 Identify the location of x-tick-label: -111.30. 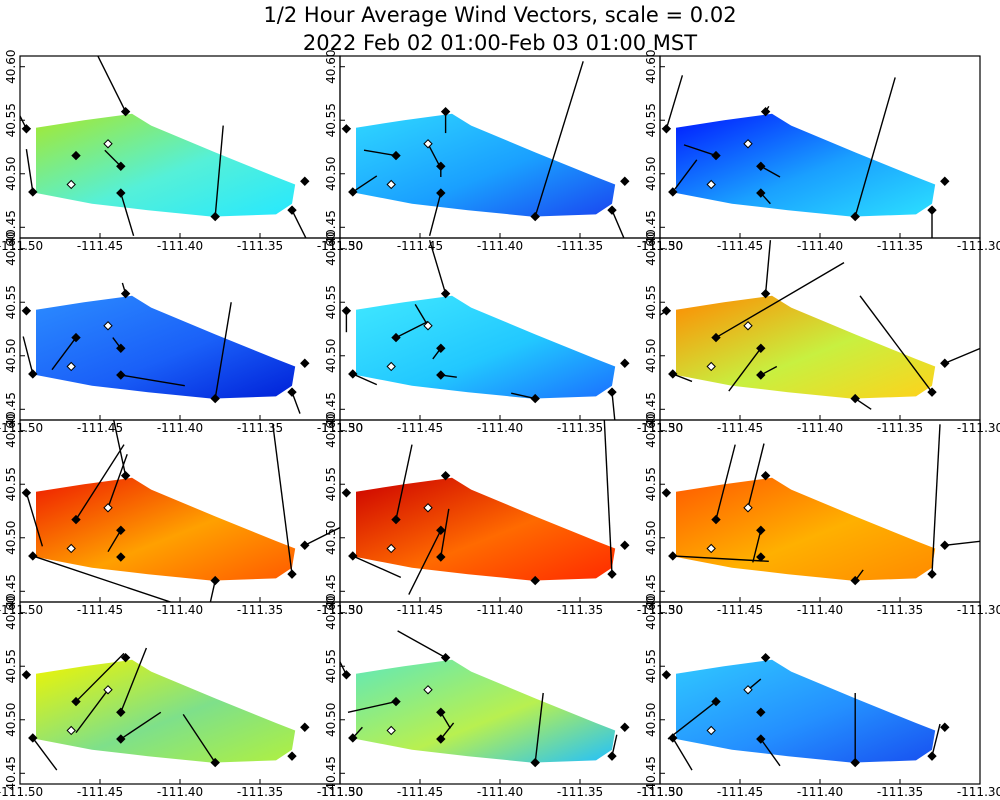
(978, 610).